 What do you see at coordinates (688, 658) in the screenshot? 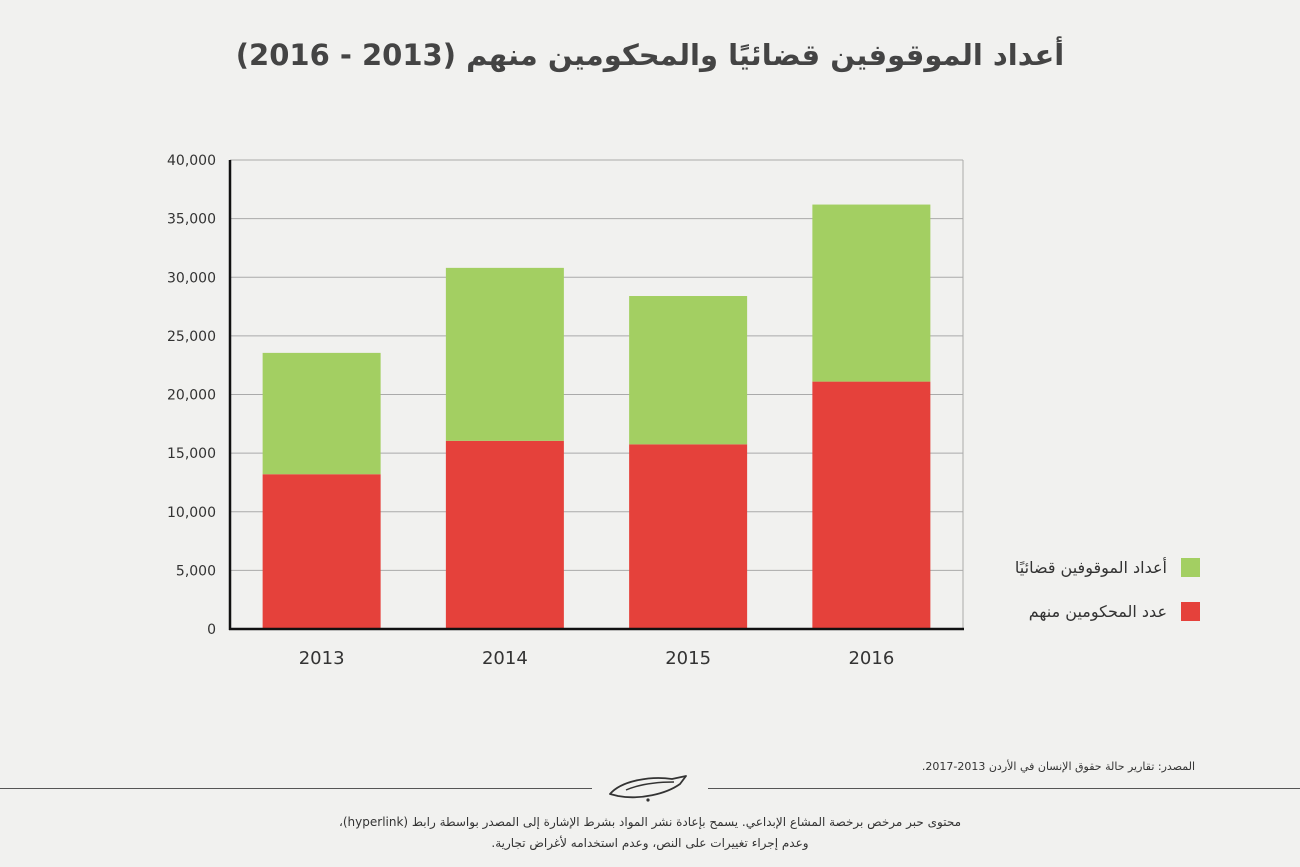
I see `x-tick-label: 2015` at bounding box center [688, 658].